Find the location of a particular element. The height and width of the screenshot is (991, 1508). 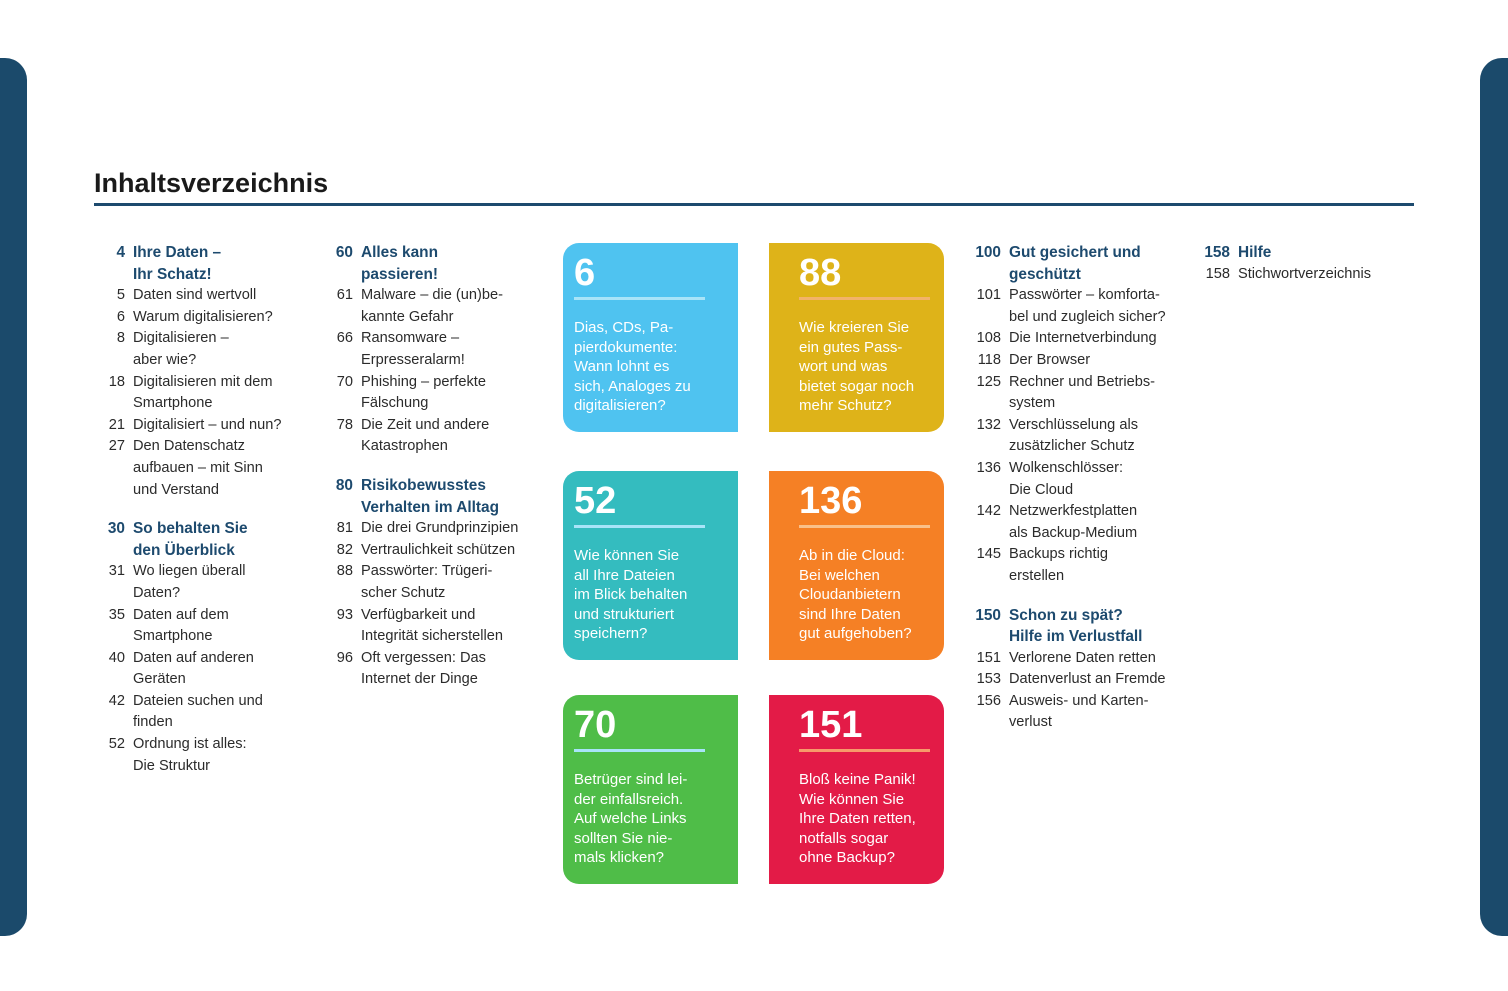

entry-page-number: 61 is located at coordinates (344, 295).